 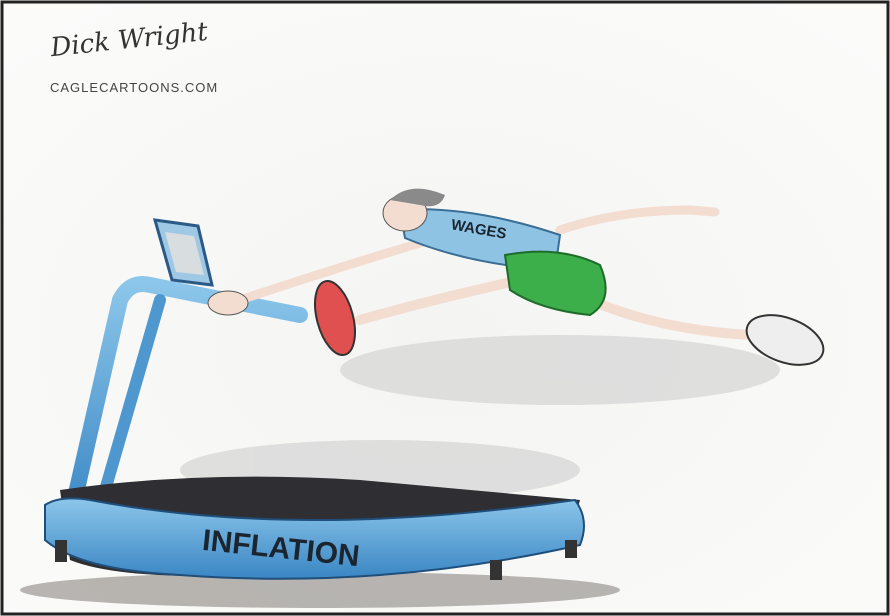 What do you see at coordinates (134, 87) in the screenshot?
I see `credit: CAGLECARTOONS.COM` at bounding box center [134, 87].